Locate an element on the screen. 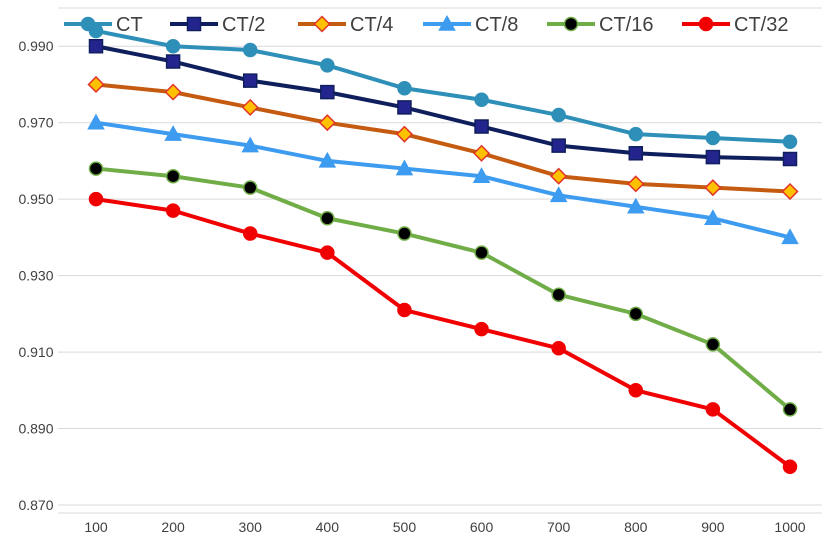 The width and height of the screenshot is (830, 542). y-tick-label: 0.910 is located at coordinates (35, 352).